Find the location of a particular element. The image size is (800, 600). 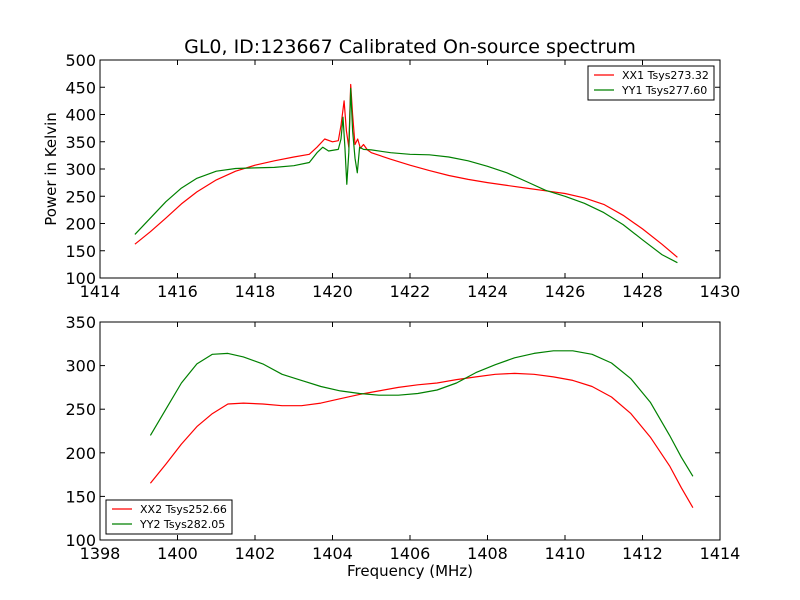

x-tick-label: 1402 is located at coordinates (255, 553).